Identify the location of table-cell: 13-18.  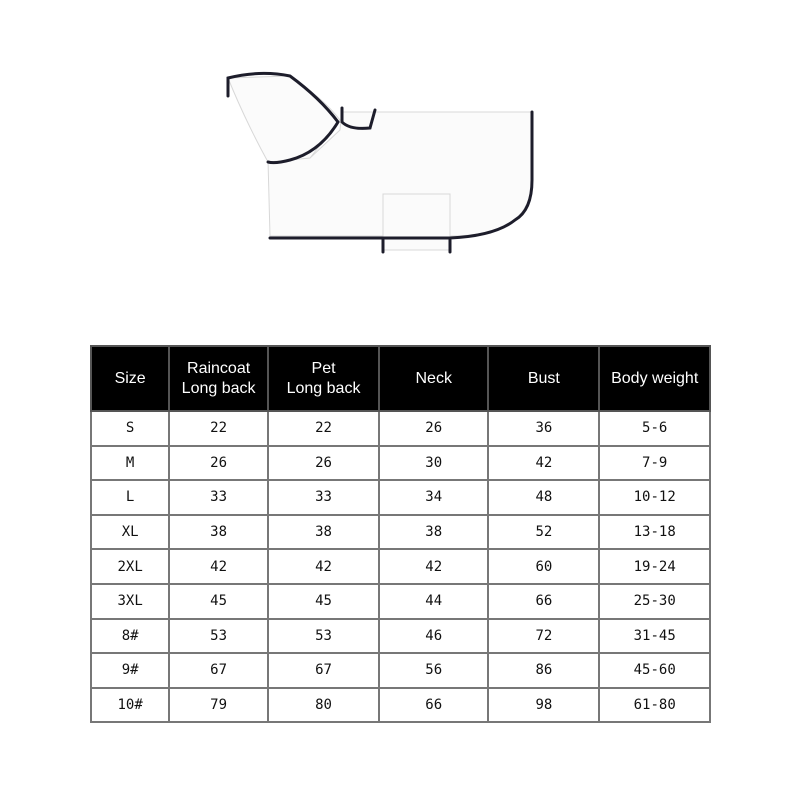
(654, 532).